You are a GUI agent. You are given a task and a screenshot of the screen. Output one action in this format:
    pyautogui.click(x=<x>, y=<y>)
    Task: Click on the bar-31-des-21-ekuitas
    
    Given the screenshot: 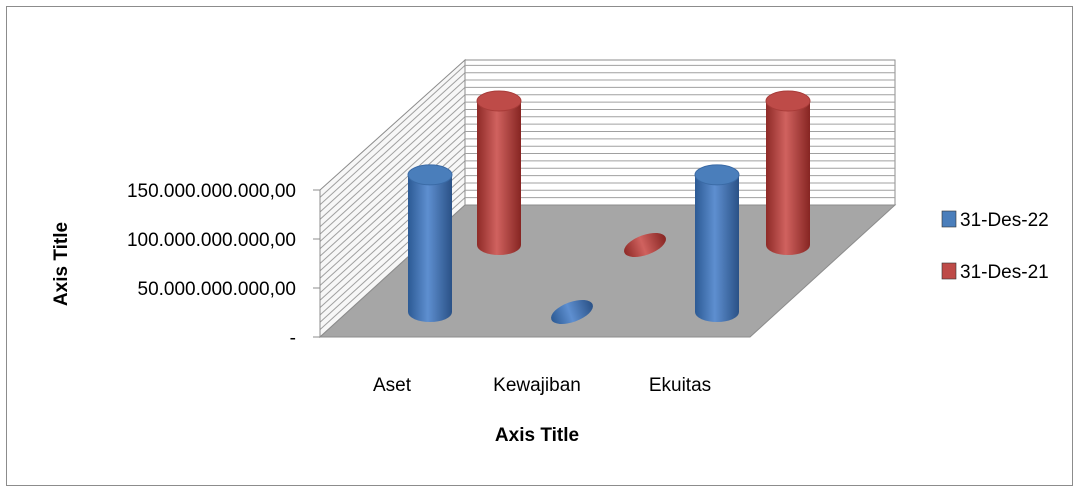 What is the action you would take?
    pyautogui.click(x=788, y=172)
    